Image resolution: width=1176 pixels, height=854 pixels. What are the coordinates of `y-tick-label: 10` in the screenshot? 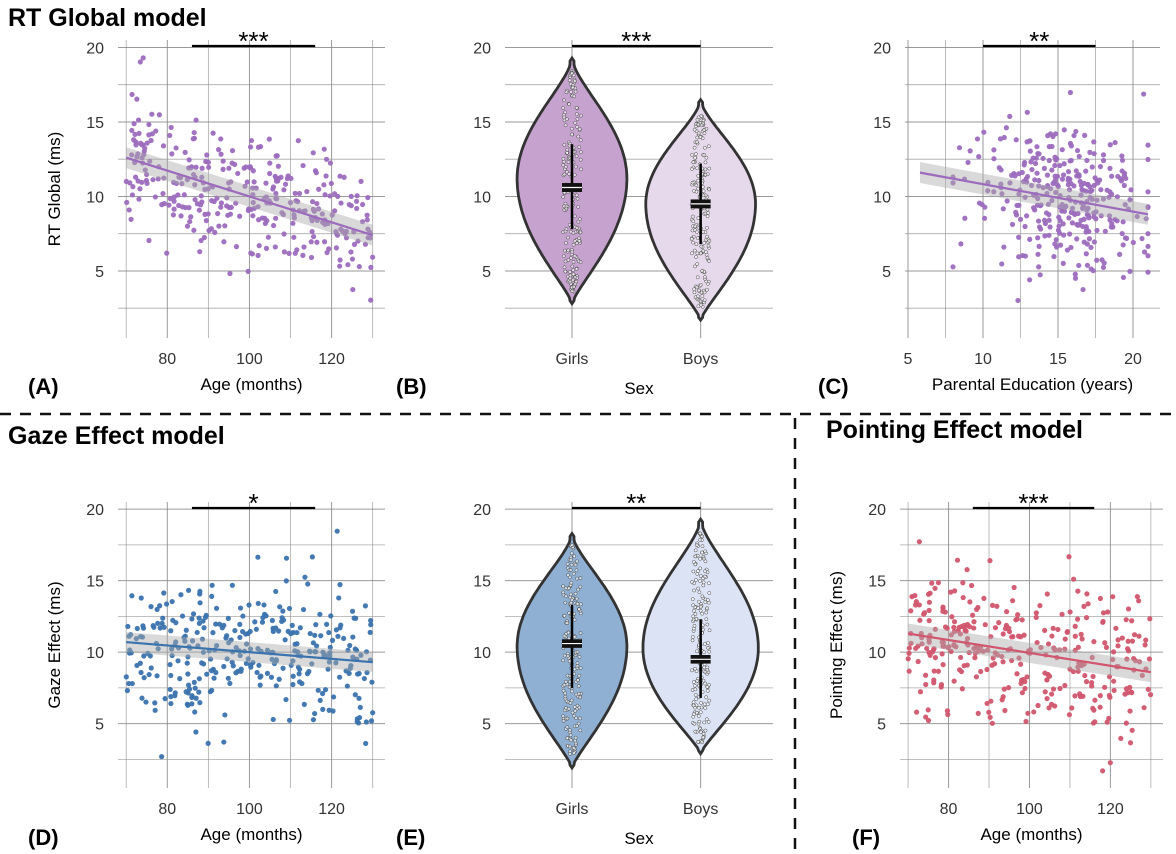 It's located at (882, 197).